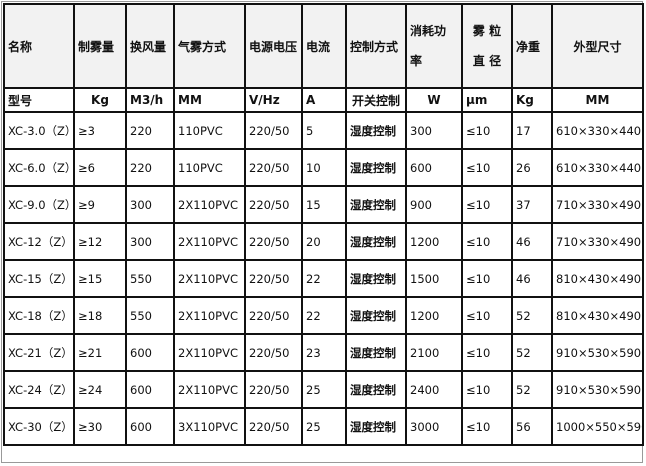  Describe the element at coordinates (416, 61) in the screenshot. I see `header-line: 率` at that location.